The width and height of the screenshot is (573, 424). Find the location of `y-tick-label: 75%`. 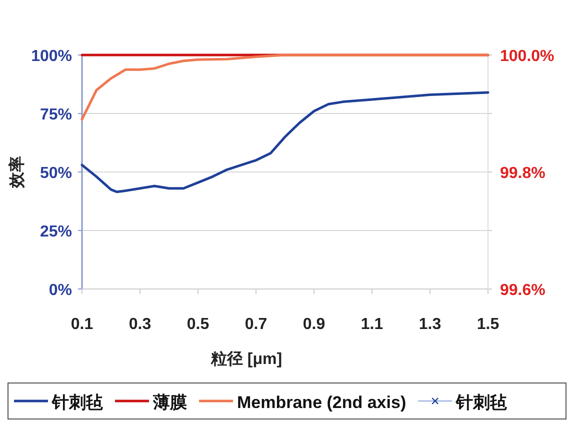

y-tick-label: 75% is located at coordinates (56, 115).